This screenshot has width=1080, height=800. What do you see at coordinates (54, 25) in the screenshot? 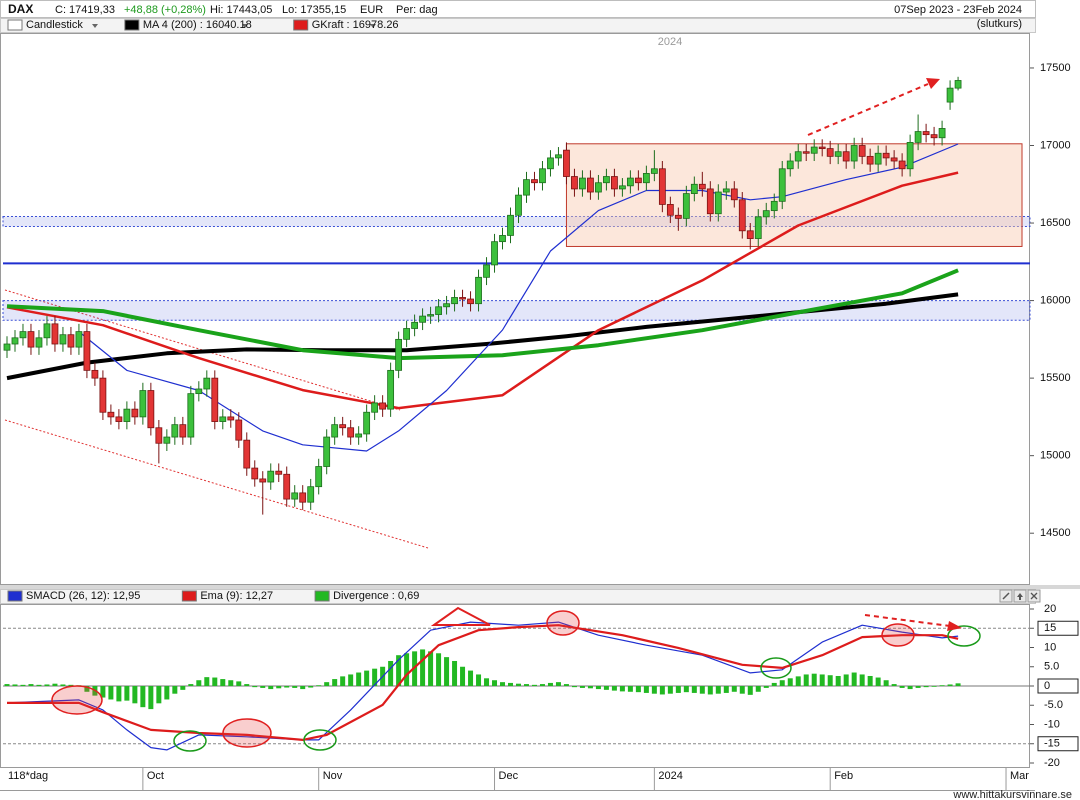
I see `legend-label: Candlestick` at bounding box center [54, 25].